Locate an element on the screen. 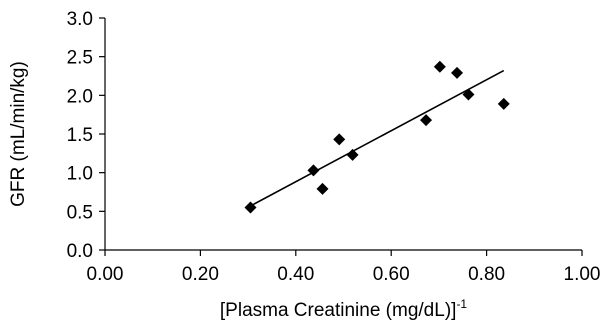 This screenshot has height=324, width=611. y-ticks: 0.0 0.5 1.0 1.5 2.0 2.5 3.0 is located at coordinates (86, 135).